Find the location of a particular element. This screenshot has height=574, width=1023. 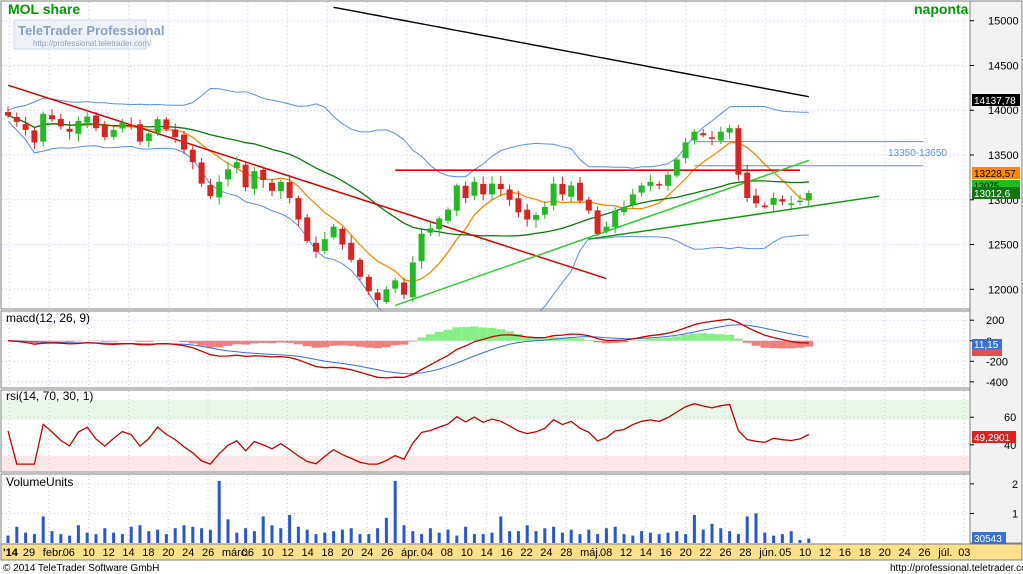

macd-pane is located at coordinates (485, 349).